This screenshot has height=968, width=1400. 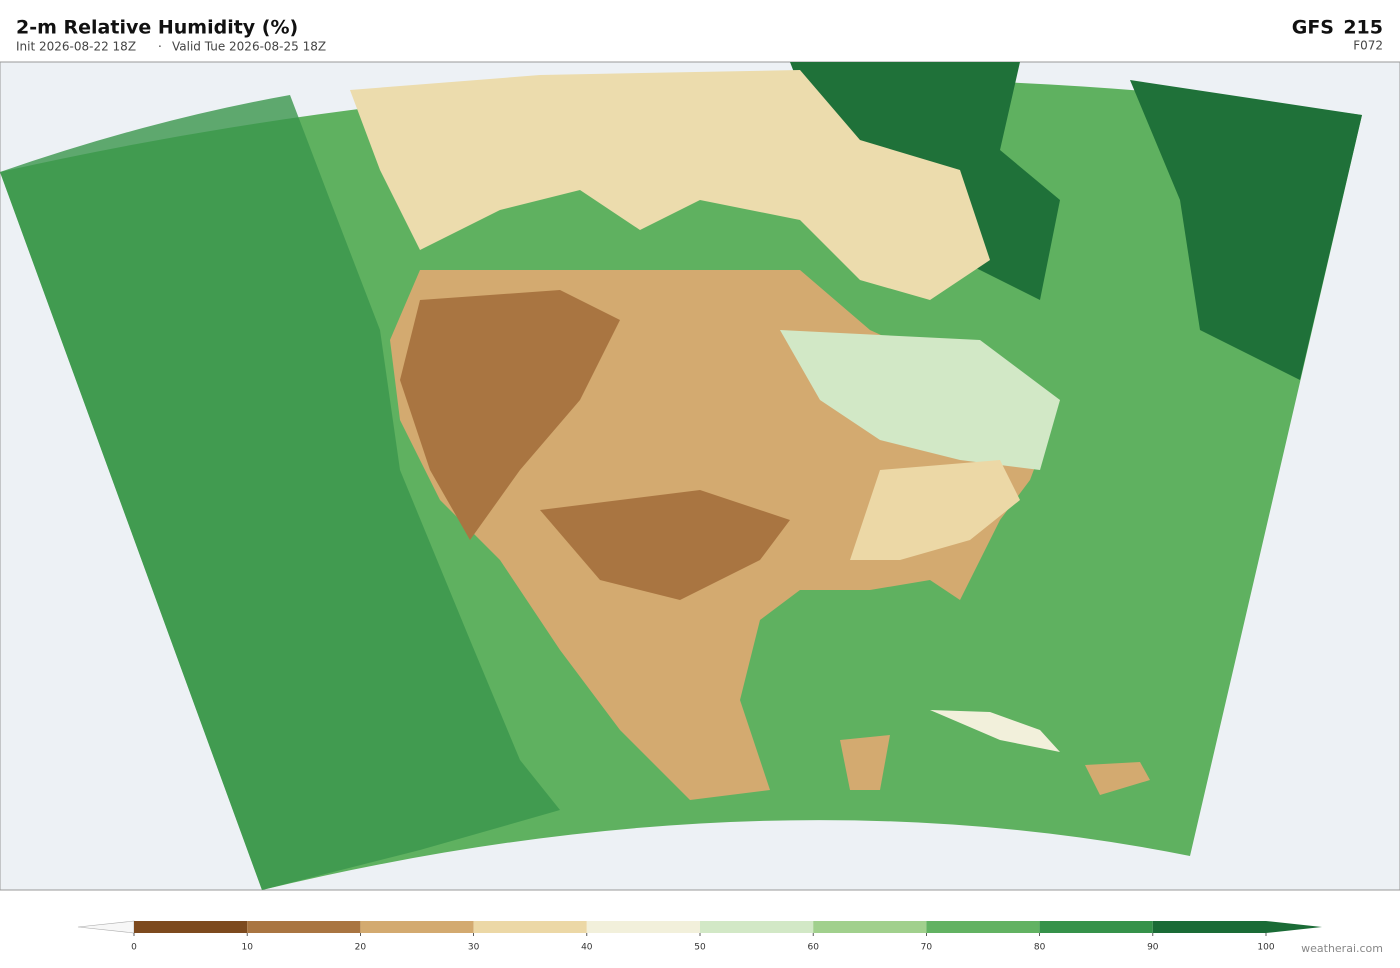 I want to click on colorbar-tick-label: 40, so click(x=587, y=948).